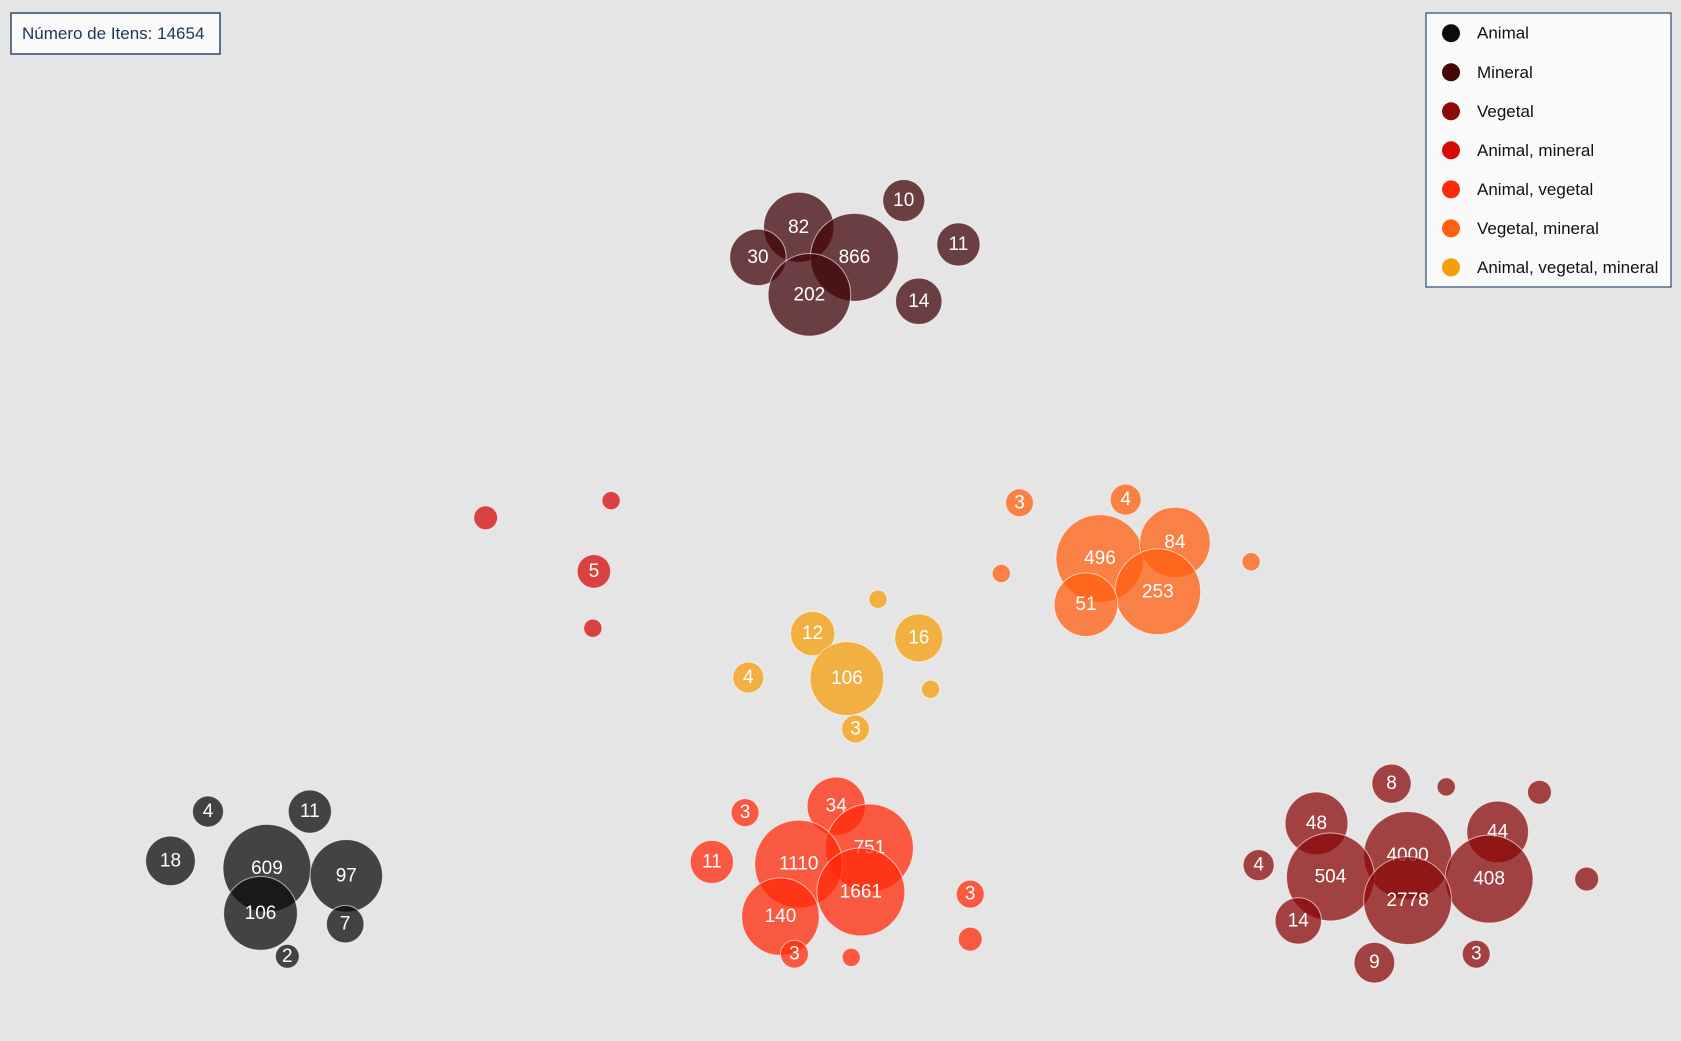 This screenshot has width=1681, height=1041. I want to click on bubble-label: 609, so click(267, 868).